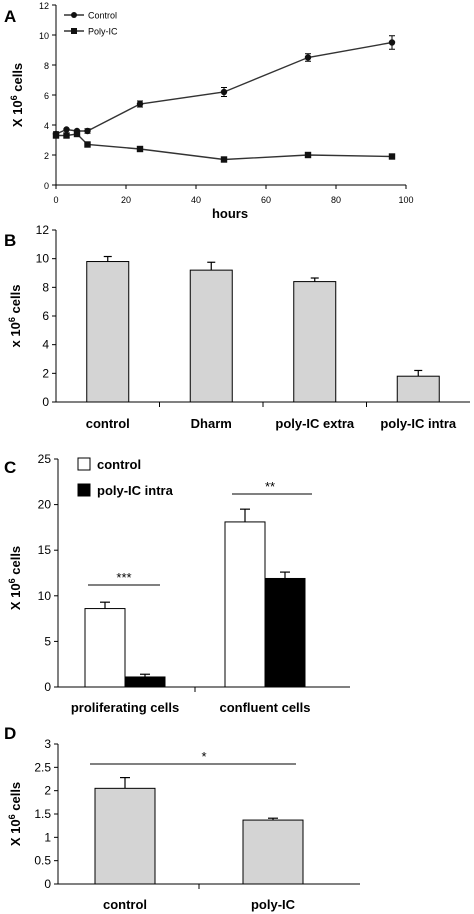 This screenshot has width=474, height=914. What do you see at coordinates (55, 200) in the screenshot?
I see `x-tick-label: 0` at bounding box center [55, 200].